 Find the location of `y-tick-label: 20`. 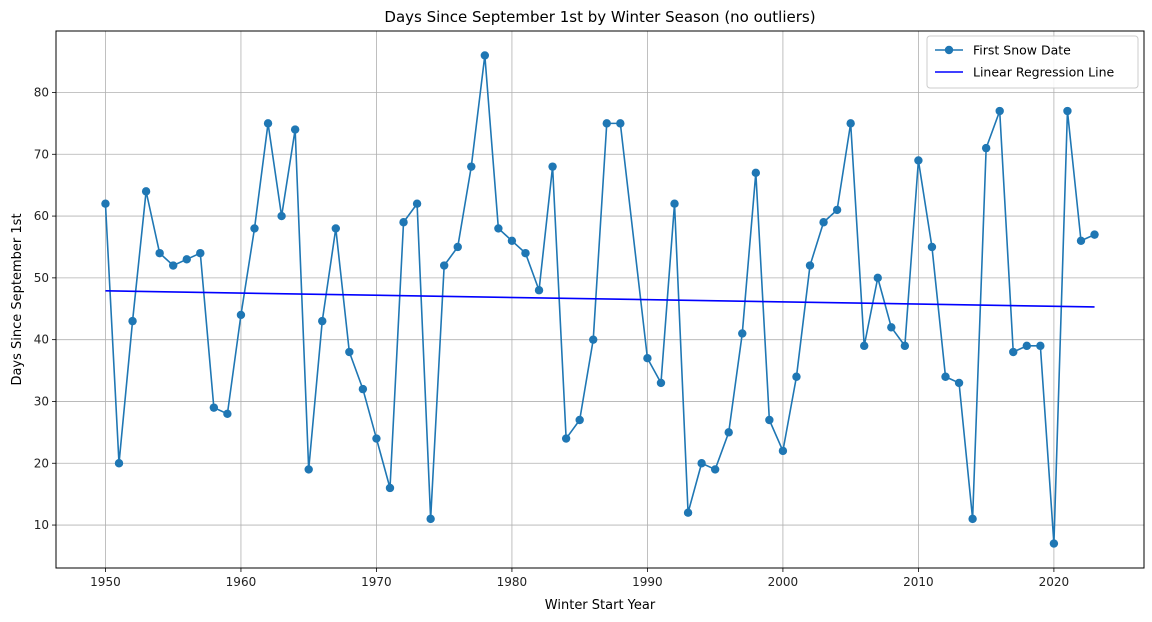

y-tick-label: 20 is located at coordinates (41, 463).